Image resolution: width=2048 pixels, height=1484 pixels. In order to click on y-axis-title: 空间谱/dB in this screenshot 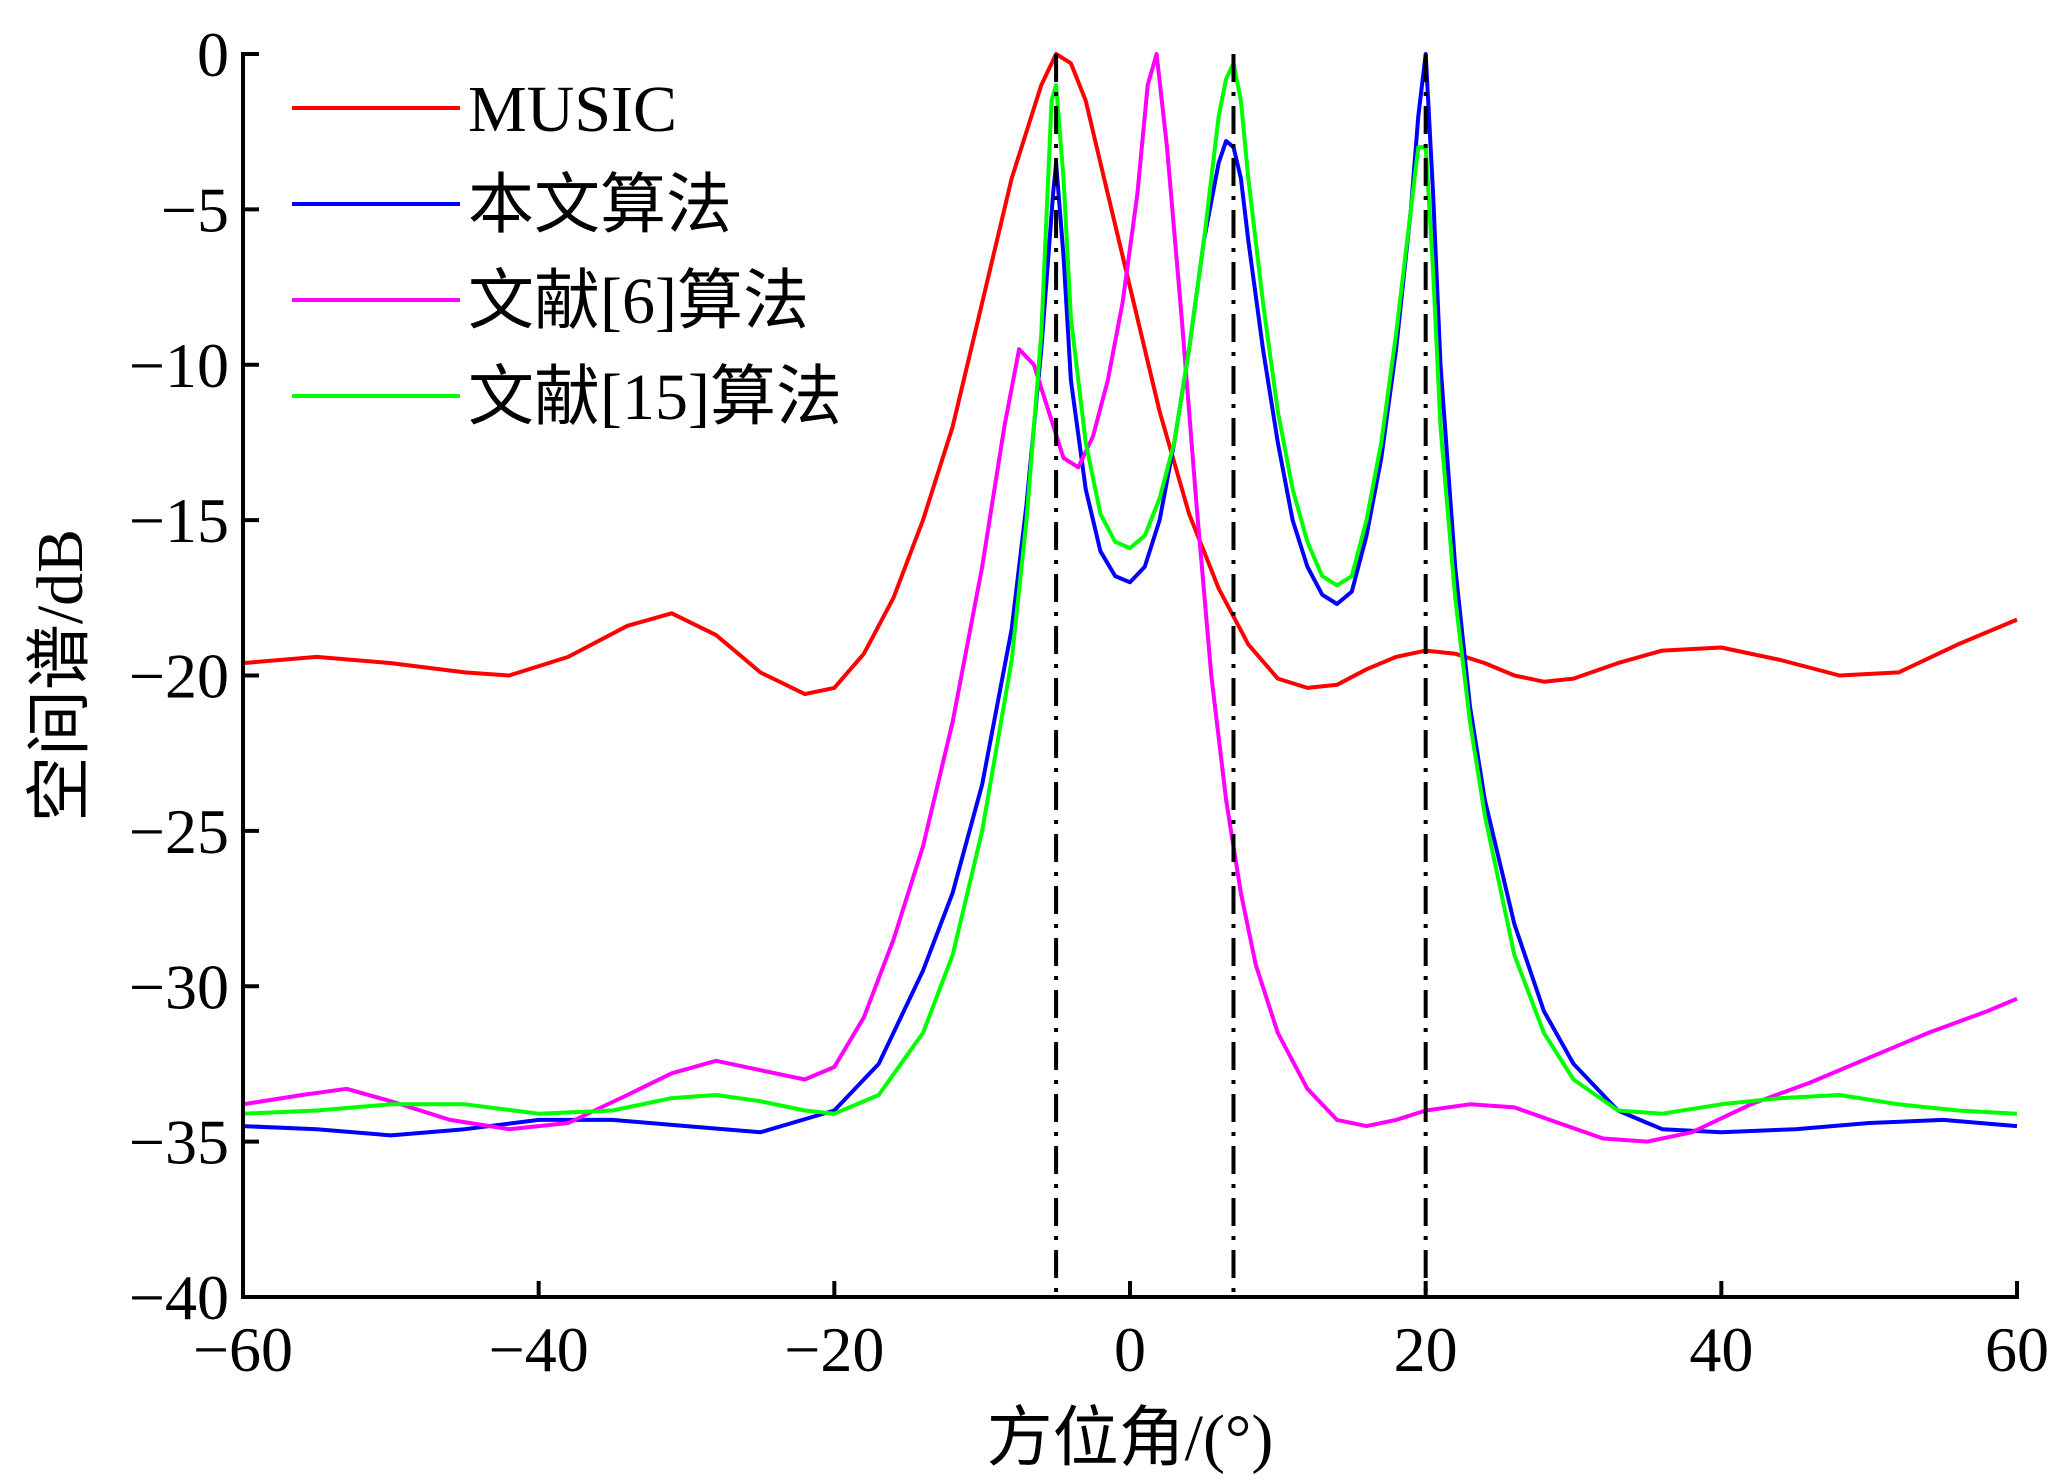, I will do `click(60, 675)`.